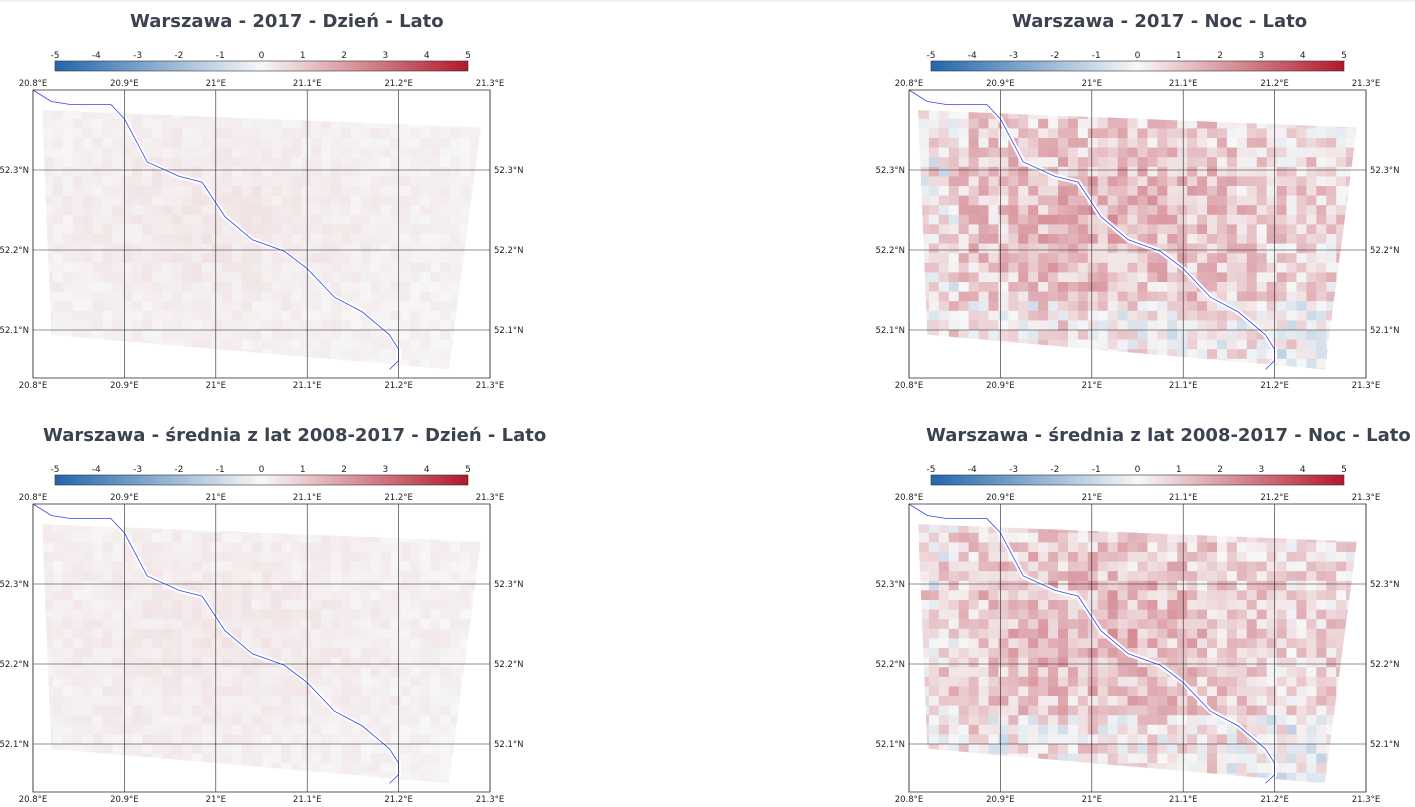  I want to click on colorbar-tick-label: -2, so click(178, 470).